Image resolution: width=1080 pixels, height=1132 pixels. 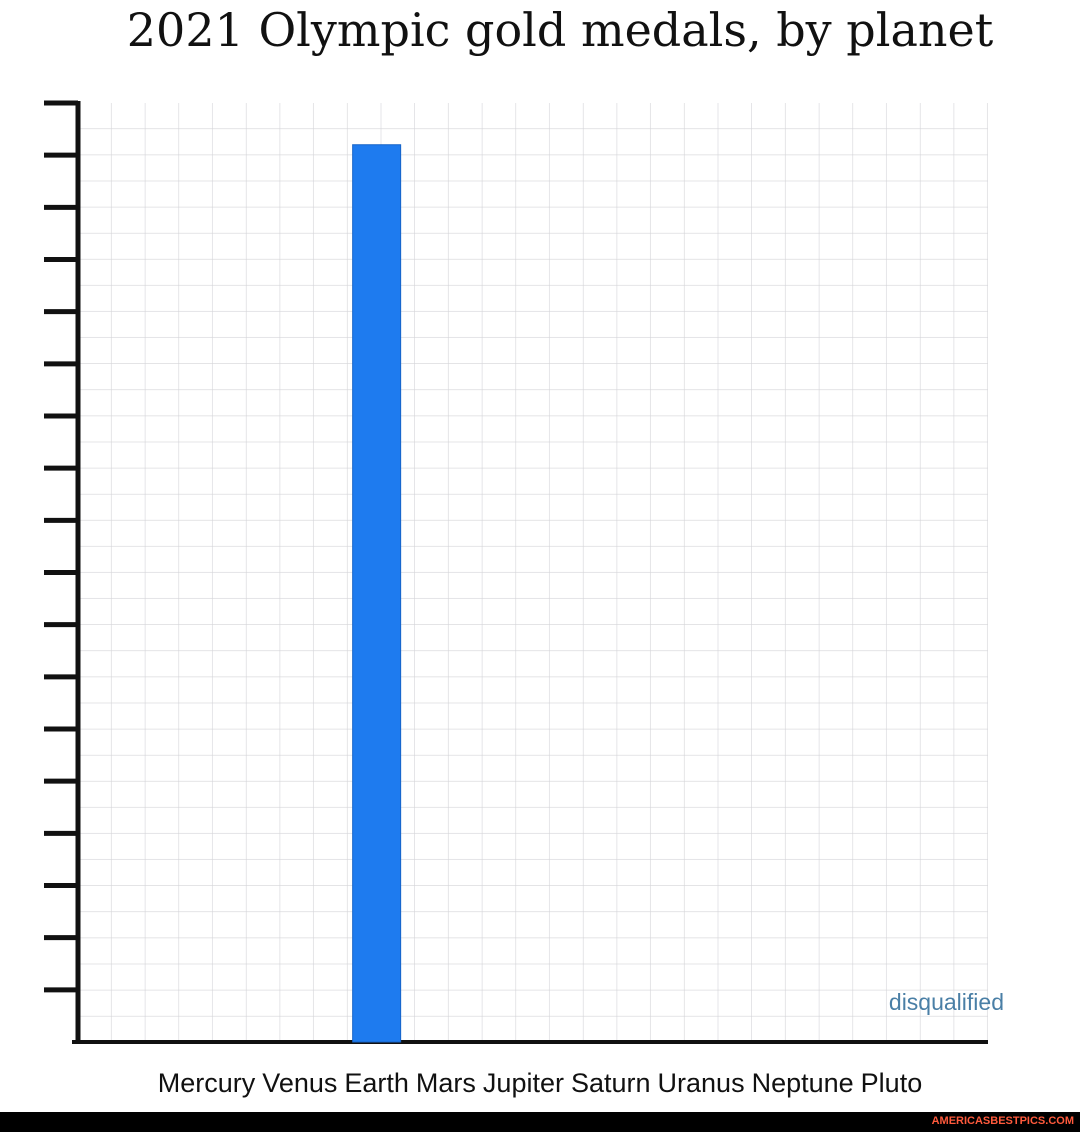 I want to click on x-tick-label: Mercury, so click(x=206, y=1083).